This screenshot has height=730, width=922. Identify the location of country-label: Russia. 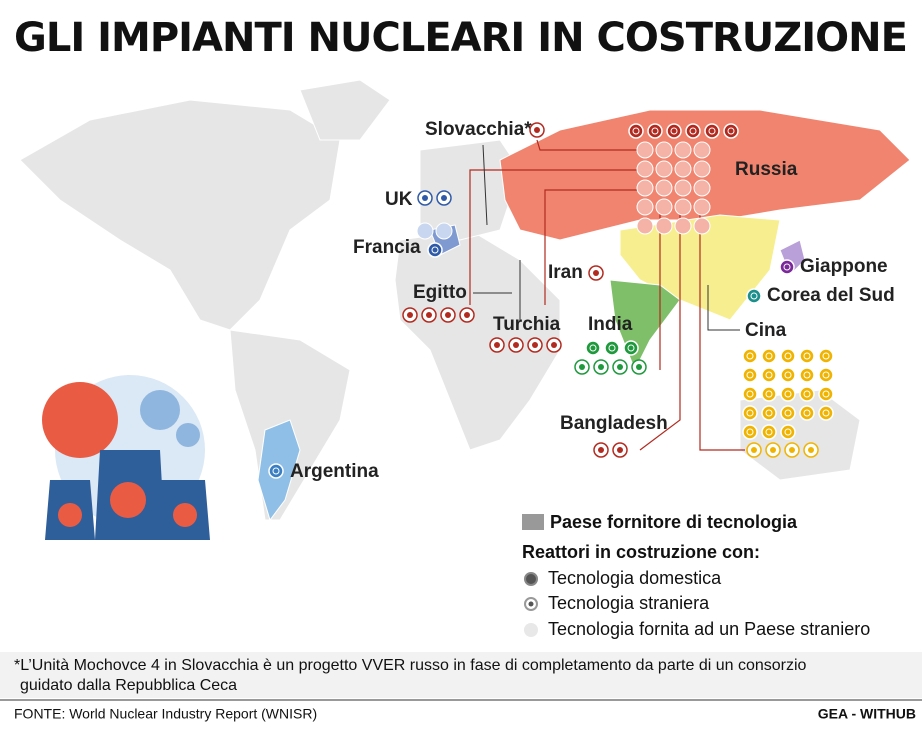
(766, 169).